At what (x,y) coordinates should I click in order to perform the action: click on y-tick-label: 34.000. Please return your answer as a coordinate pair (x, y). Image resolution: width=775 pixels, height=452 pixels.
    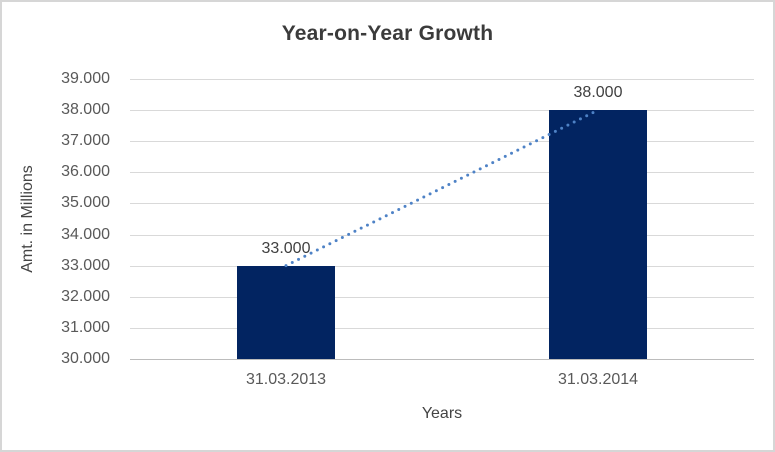
    Looking at the image, I should click on (85, 234).